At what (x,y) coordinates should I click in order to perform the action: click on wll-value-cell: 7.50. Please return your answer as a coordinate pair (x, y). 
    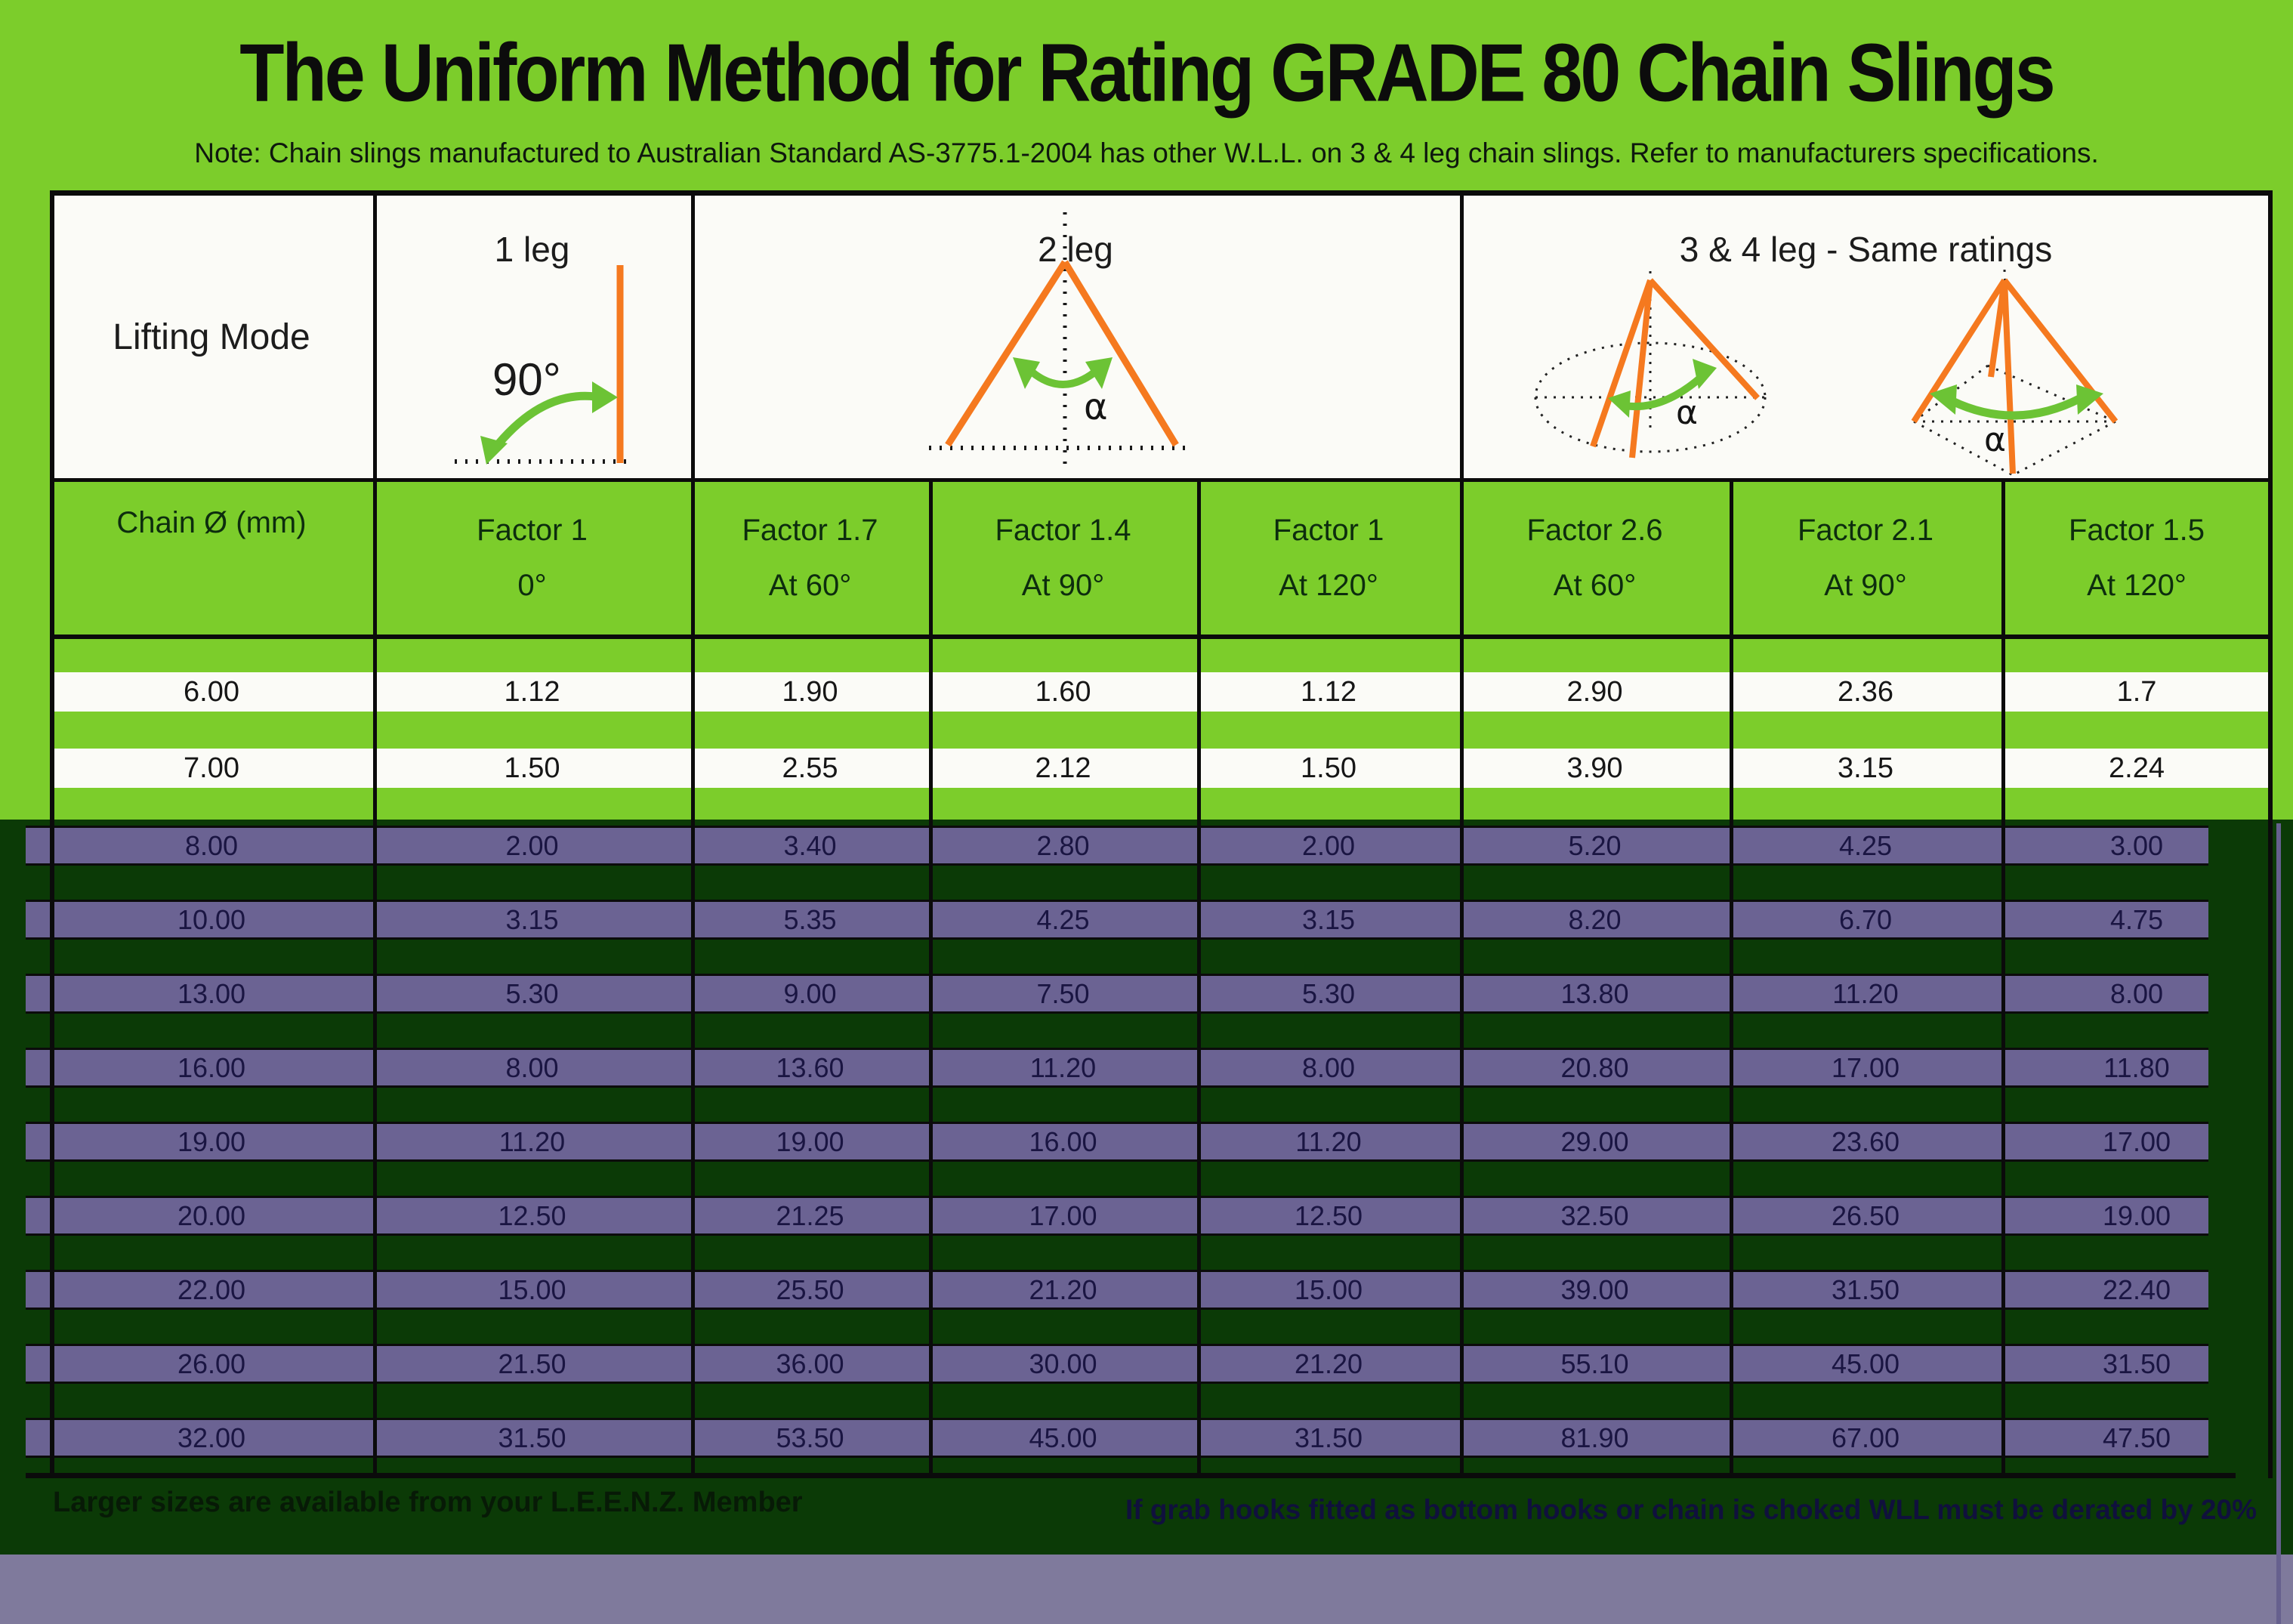
    Looking at the image, I should click on (1063, 993).